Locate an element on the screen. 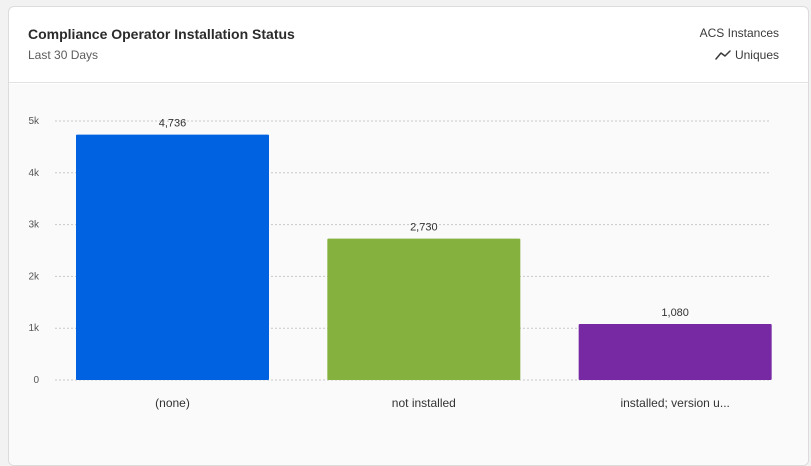 The width and height of the screenshot is (811, 466). uniques-toggle: Uniques is located at coordinates (747, 55).